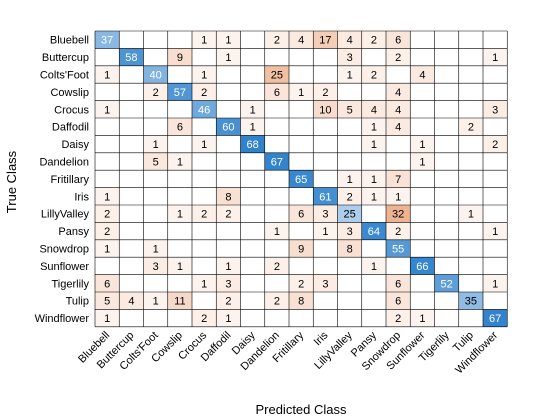 The width and height of the screenshot is (560, 420). Describe the element at coordinates (301, 250) in the screenshot. I see `cell-value-12-8: 9` at that location.